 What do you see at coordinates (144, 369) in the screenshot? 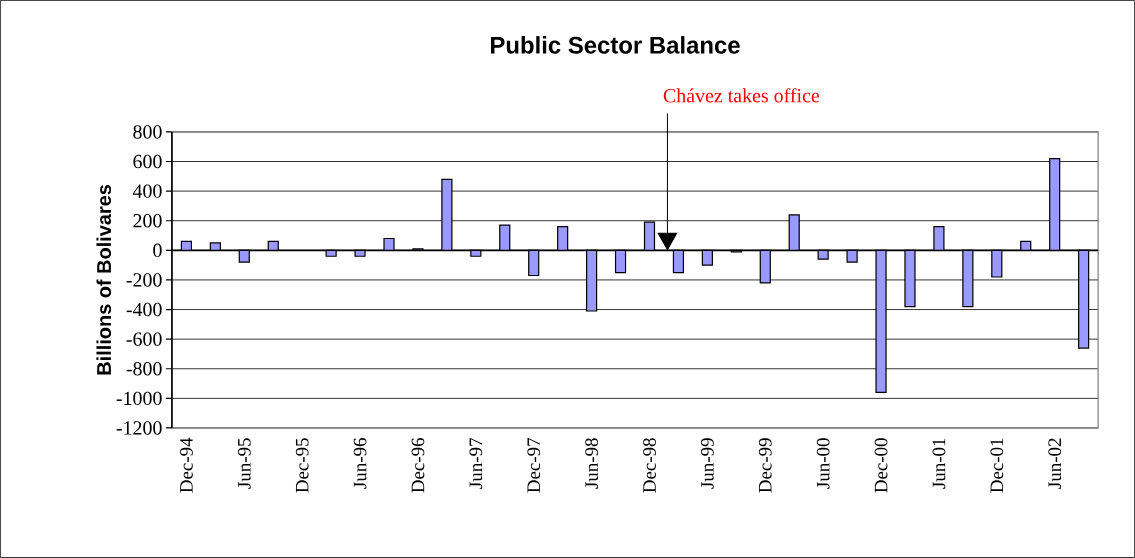
I see `y-tick-label: -800` at bounding box center [144, 369].